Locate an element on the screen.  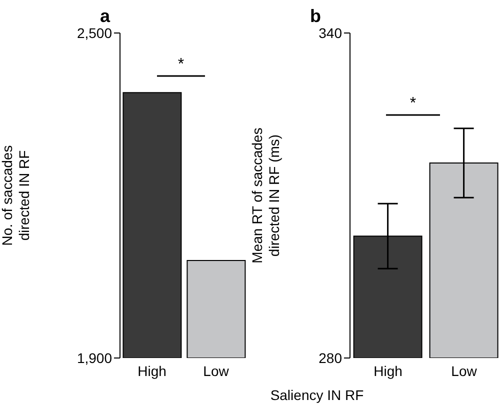
y-axis-title: No. of saccades directed IN RF is located at coordinates (16, 195).